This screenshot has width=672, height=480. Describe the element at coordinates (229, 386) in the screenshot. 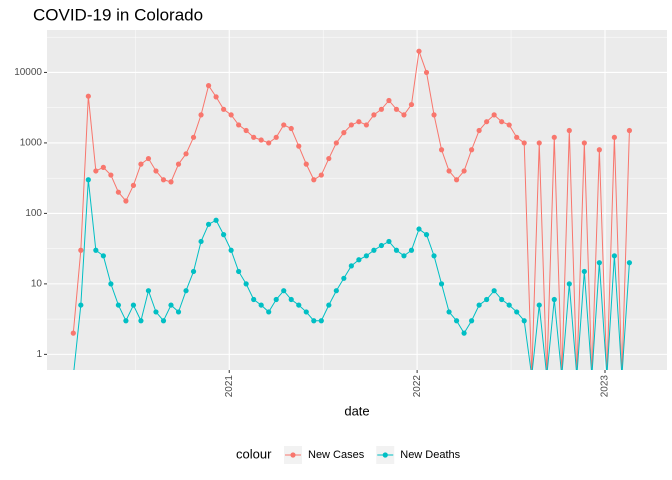

I see `x-tick-label: 2021` at that location.